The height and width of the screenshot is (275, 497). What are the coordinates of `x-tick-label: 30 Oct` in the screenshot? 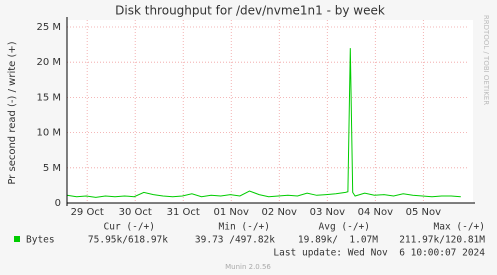 It's located at (135, 212).